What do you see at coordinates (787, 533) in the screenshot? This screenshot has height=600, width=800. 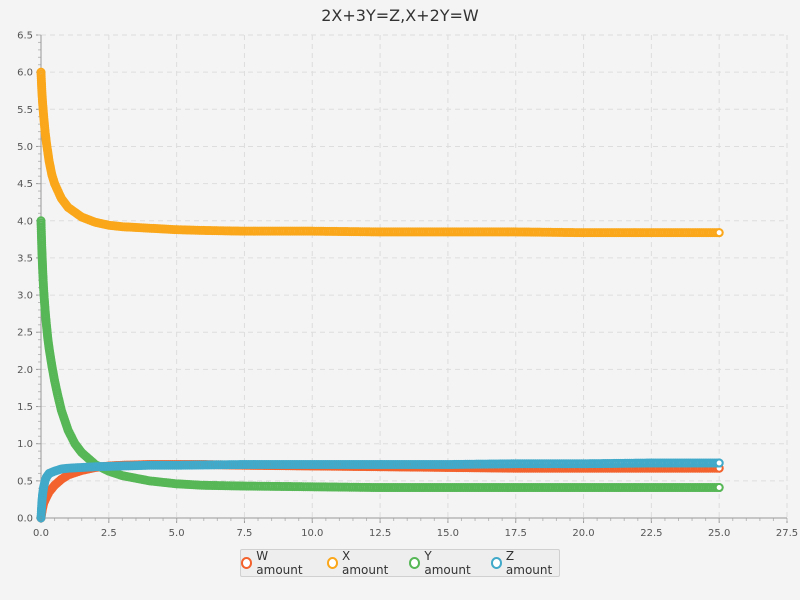 I see `x-tick-label: 27.5` at bounding box center [787, 533].